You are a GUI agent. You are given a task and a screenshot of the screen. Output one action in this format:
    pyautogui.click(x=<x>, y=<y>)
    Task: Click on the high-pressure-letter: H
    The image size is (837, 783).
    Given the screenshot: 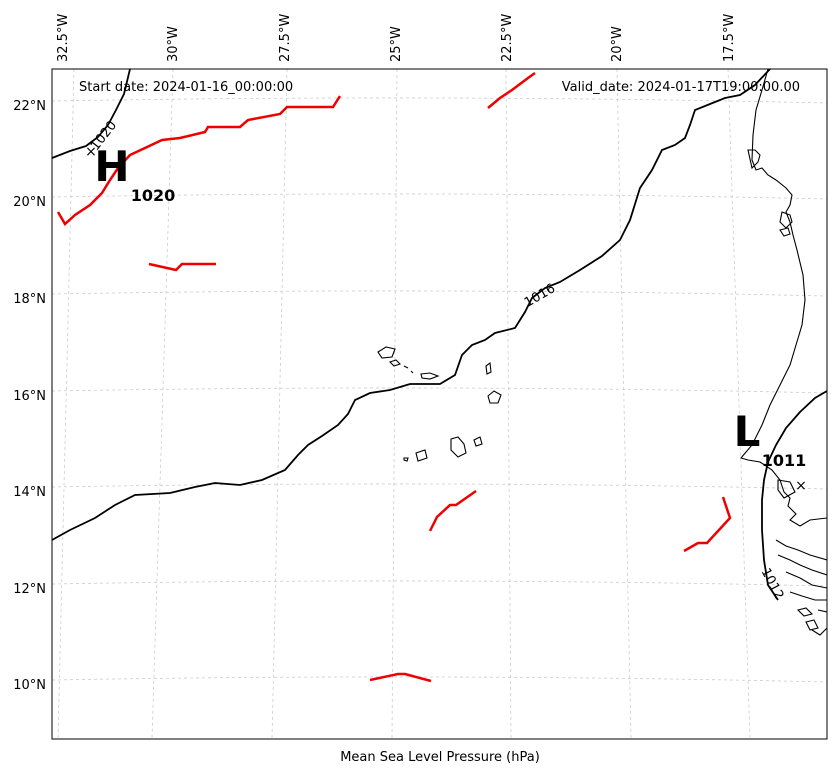 What is the action you would take?
    pyautogui.click(x=111, y=166)
    